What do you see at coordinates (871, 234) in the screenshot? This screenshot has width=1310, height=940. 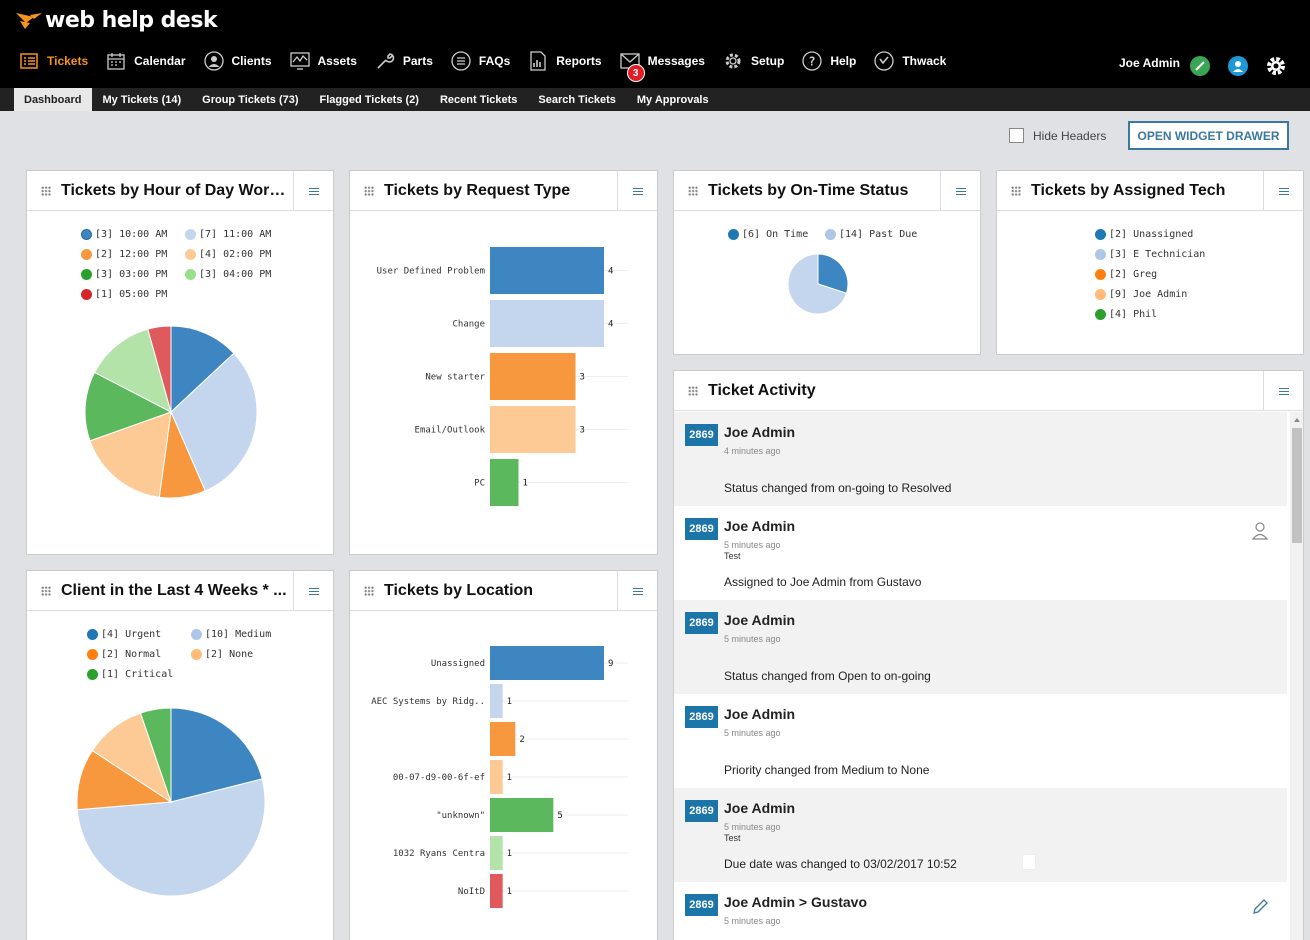 I see `legend-item: [14] Past Due` at bounding box center [871, 234].